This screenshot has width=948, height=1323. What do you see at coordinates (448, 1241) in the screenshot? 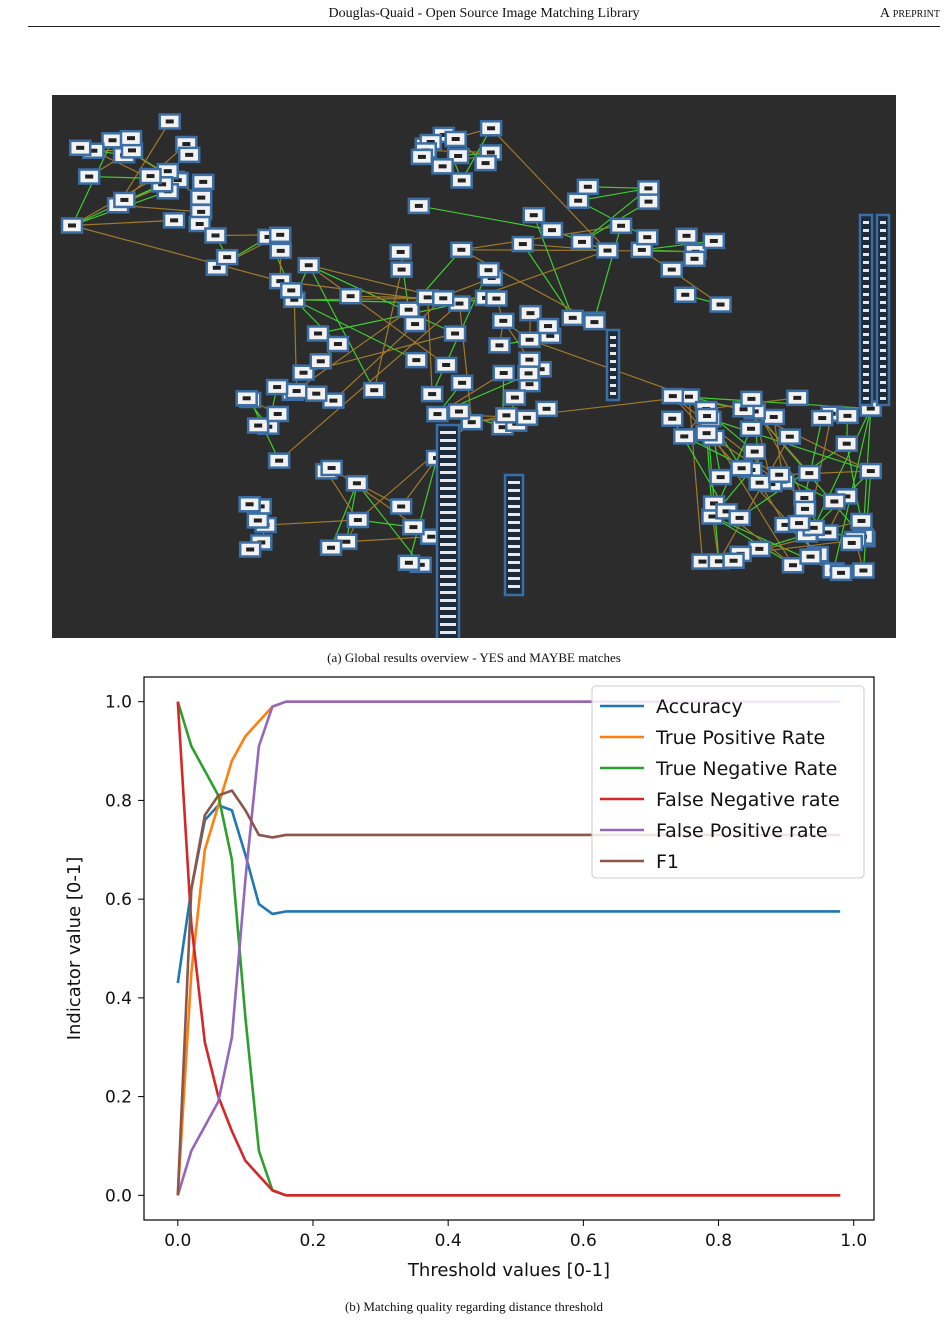
I see `x-tick-label: 0.4` at bounding box center [448, 1241].